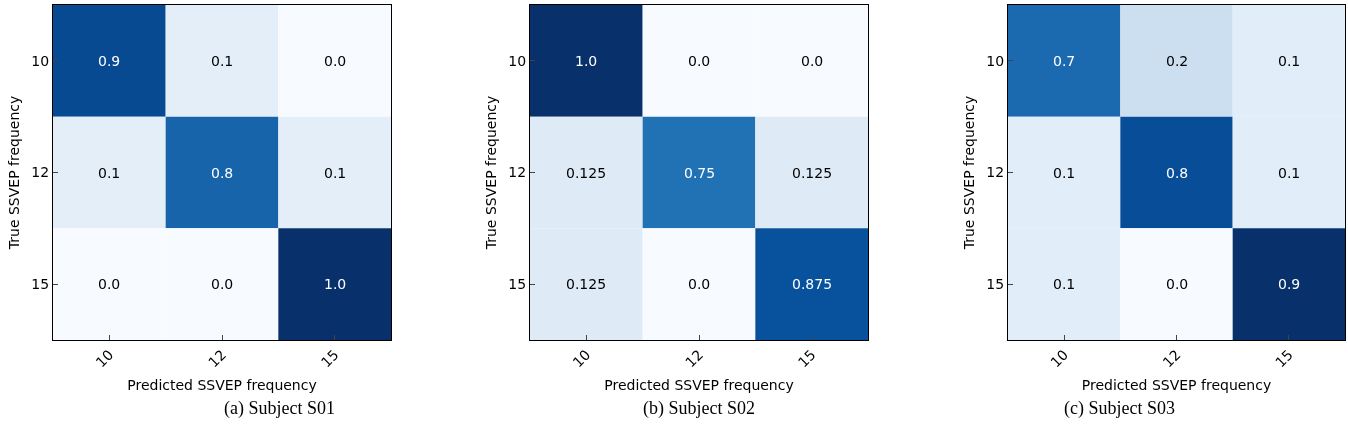  I want to click on data-label: 0.7, so click(1064, 61).